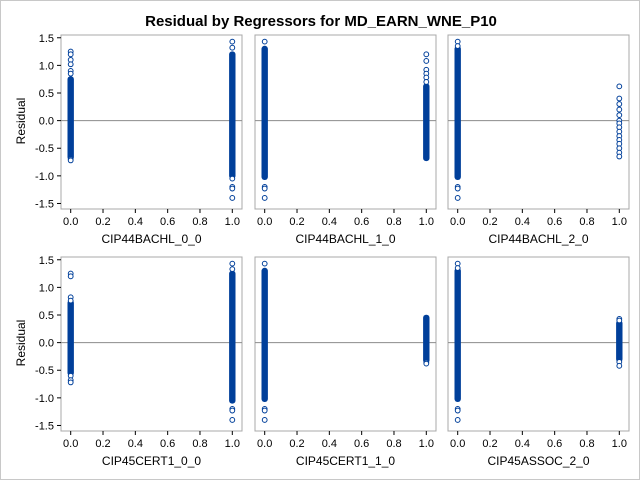 Image resolution: width=640 pixels, height=481 pixels. Describe the element at coordinates (21, 121) in the screenshot. I see `y-axis-label-row-1: Residual` at that location.